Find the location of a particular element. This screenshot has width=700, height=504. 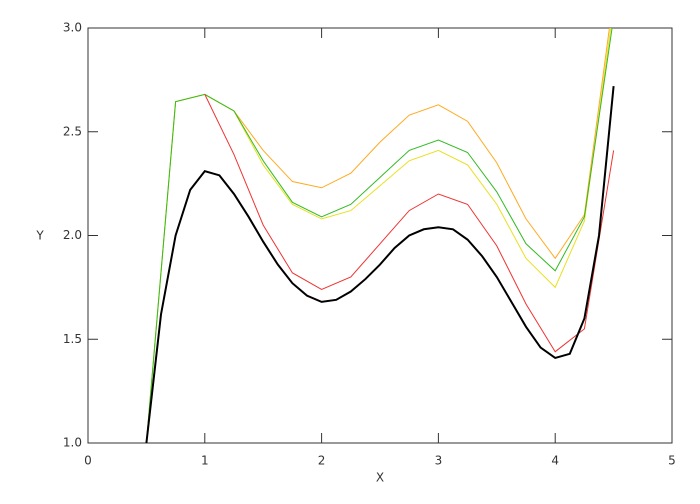

y-tick-label: 3.0 is located at coordinates (72, 28).